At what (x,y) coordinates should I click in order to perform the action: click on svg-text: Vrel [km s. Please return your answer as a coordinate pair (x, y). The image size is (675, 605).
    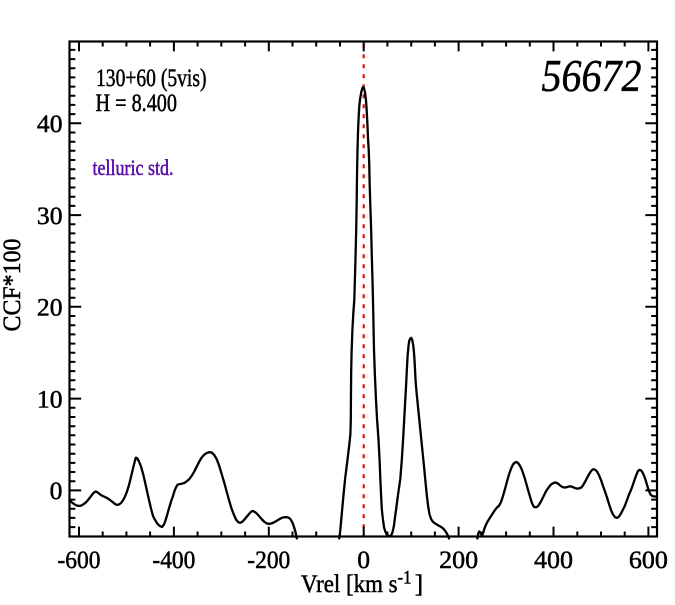
    Looking at the image, I should click on (349, 584).